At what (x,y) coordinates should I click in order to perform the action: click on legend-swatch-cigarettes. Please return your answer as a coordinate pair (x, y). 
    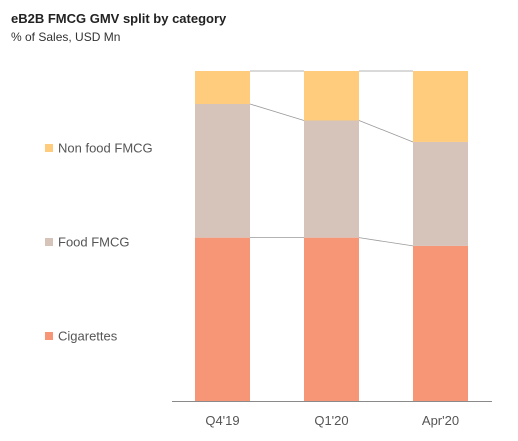
    Looking at the image, I should click on (49, 336).